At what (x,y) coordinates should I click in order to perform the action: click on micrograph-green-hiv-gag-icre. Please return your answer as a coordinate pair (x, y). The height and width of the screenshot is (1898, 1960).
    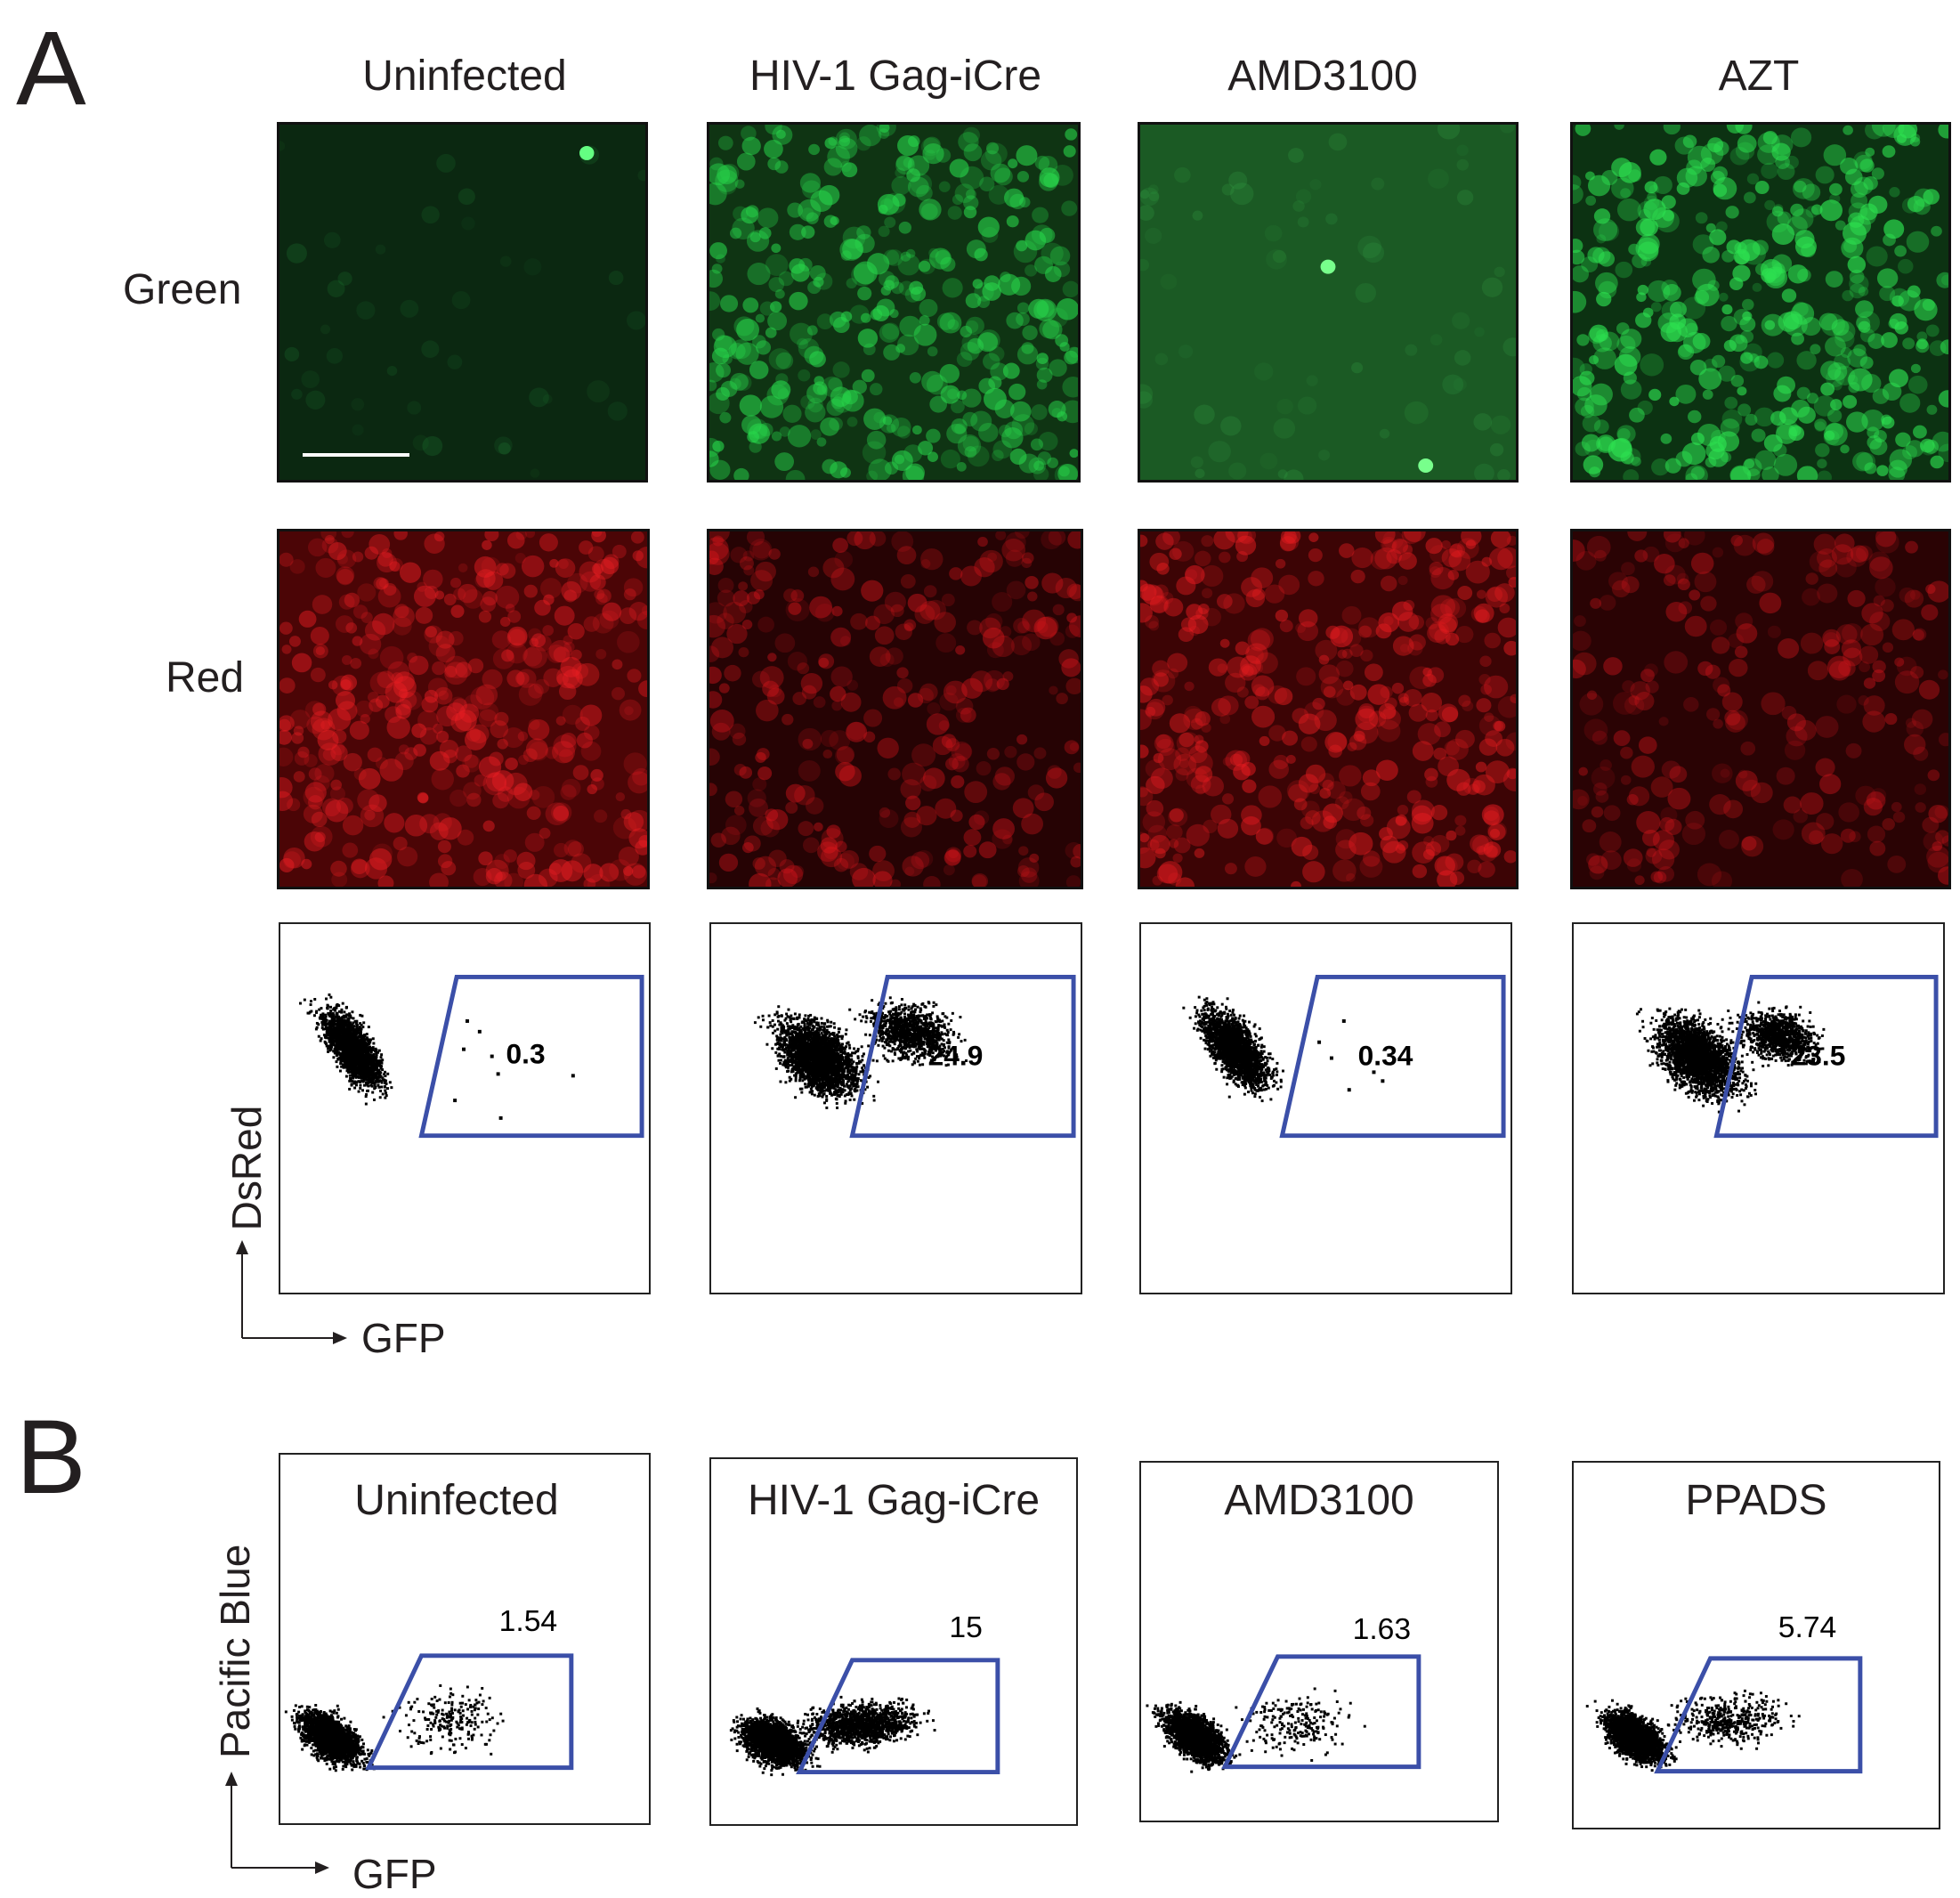
    Looking at the image, I should click on (894, 303).